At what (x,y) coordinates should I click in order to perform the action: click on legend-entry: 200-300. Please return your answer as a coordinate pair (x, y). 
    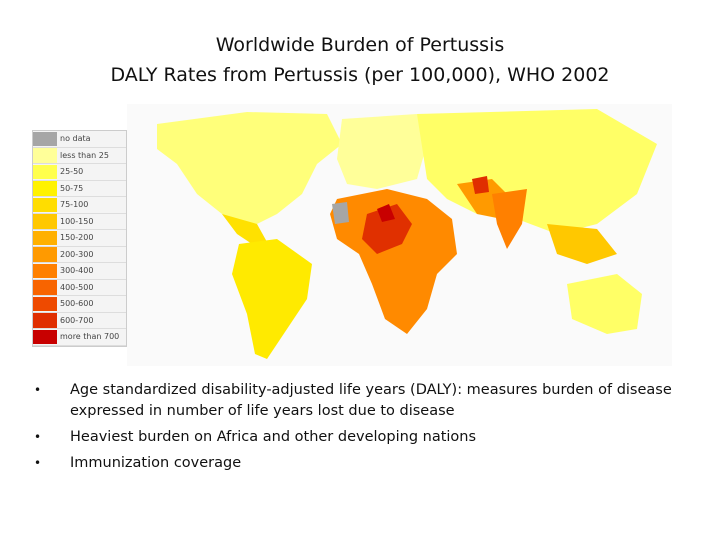
    Looking at the image, I should click on (79, 255).